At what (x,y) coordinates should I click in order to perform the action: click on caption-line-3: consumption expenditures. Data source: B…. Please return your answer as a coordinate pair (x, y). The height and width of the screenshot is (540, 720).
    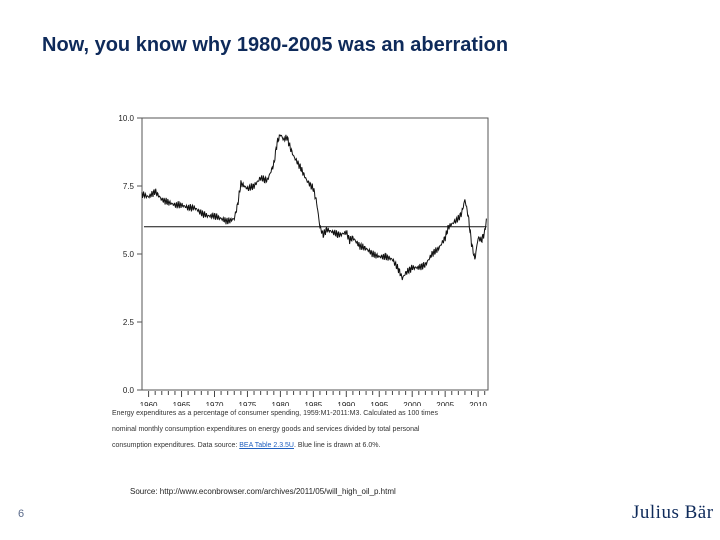
    Looking at the image, I should click on (302, 446).